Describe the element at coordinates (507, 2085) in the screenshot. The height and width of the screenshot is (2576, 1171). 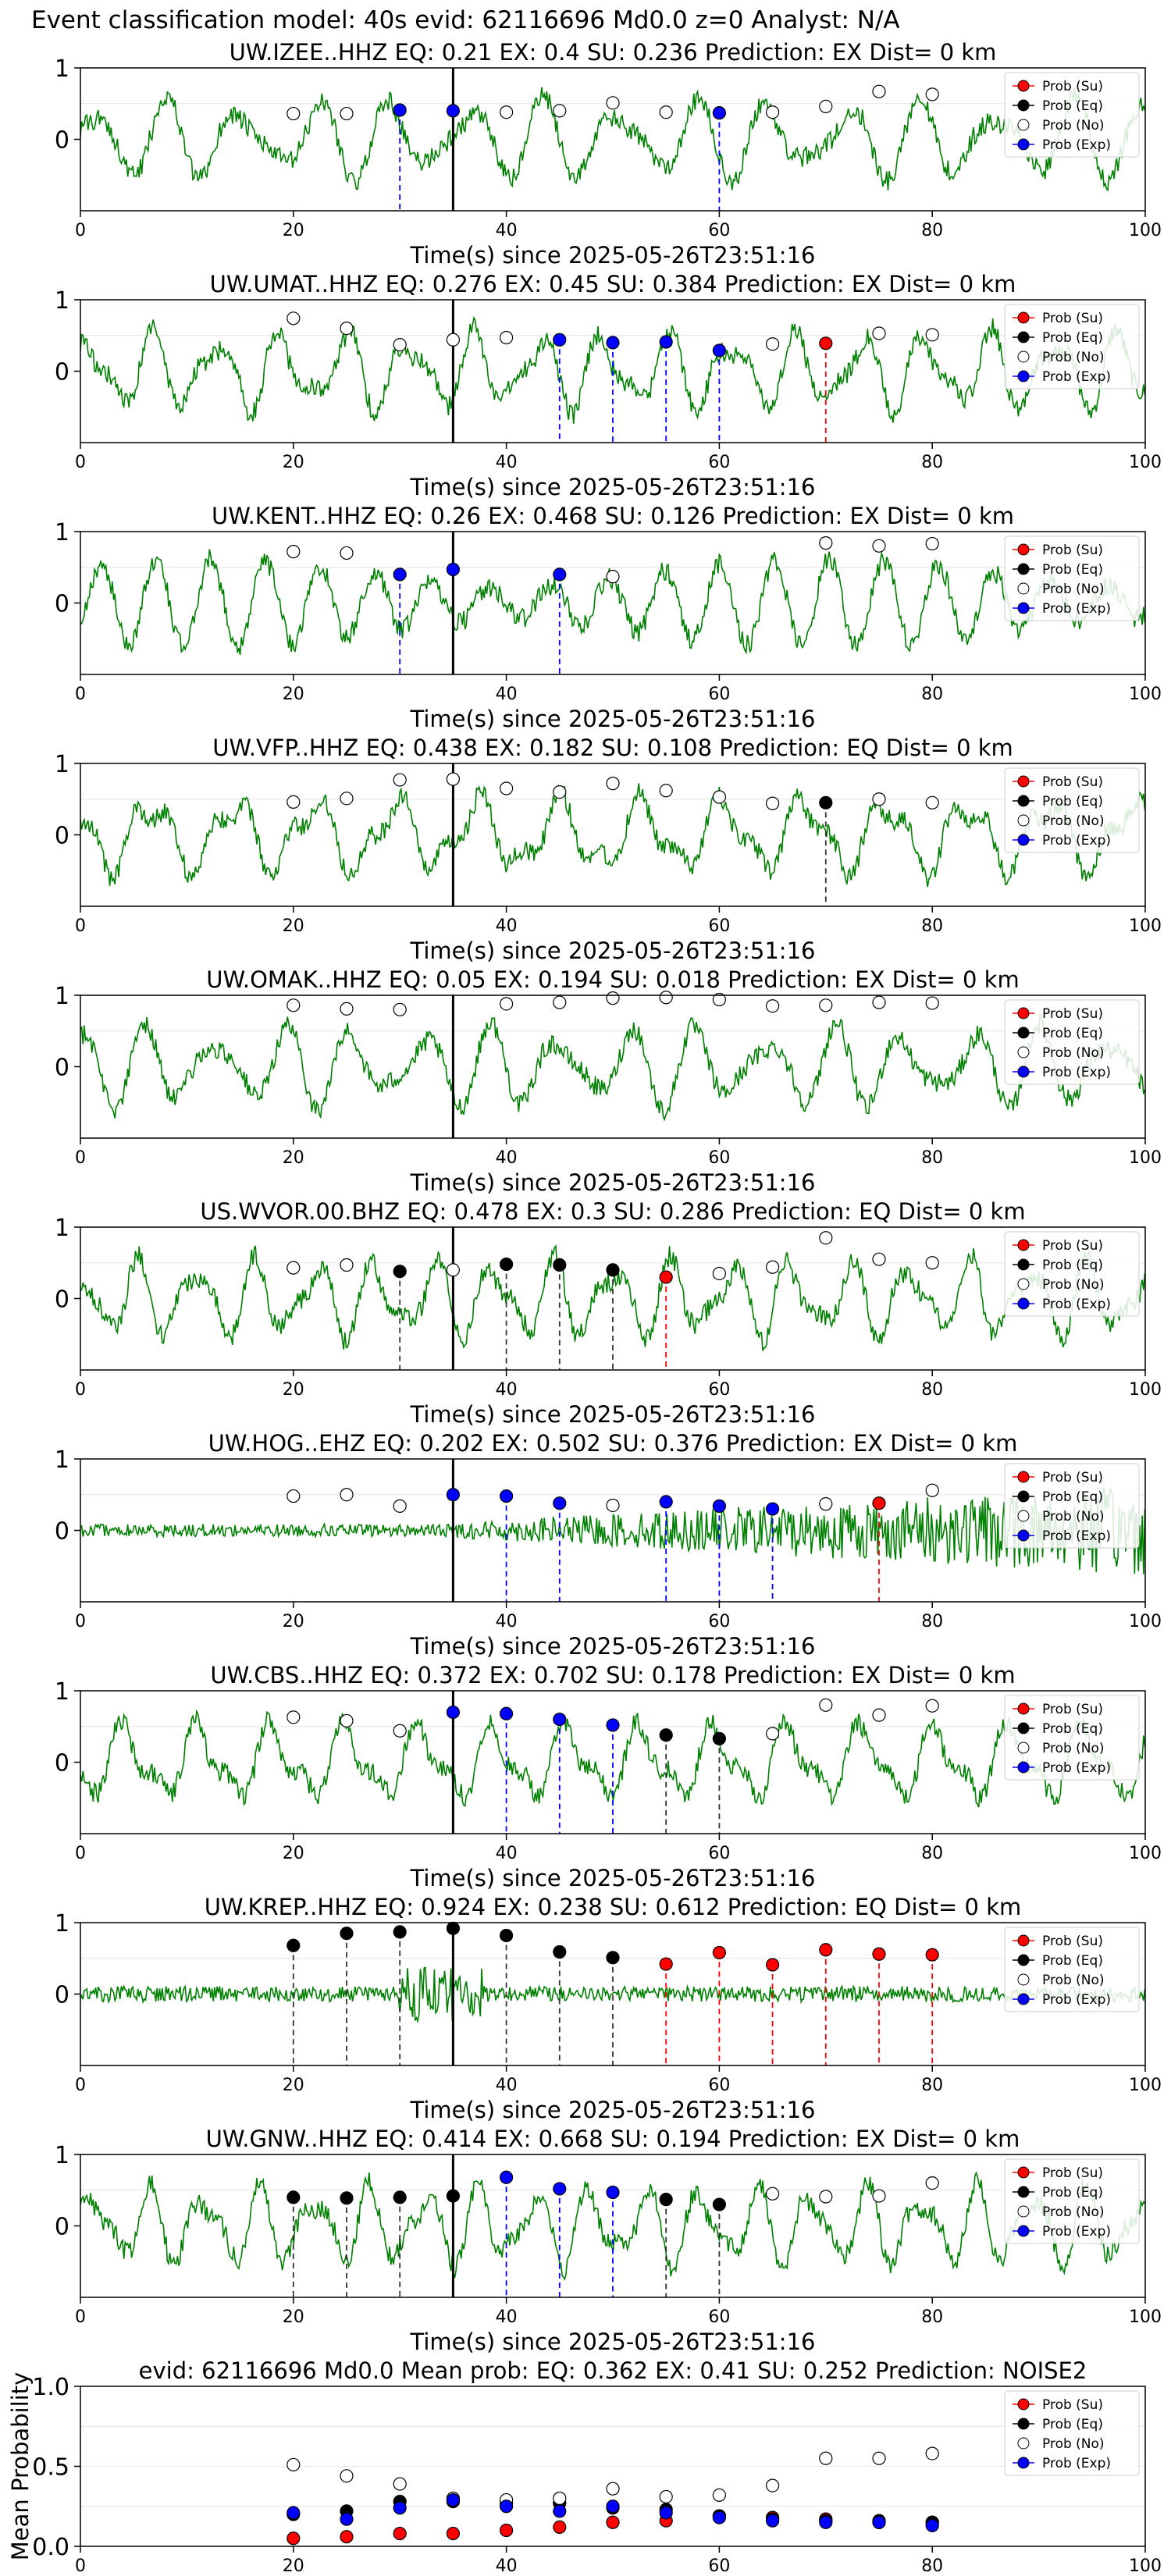
I see `panel-9-xtick-label: 40` at that location.